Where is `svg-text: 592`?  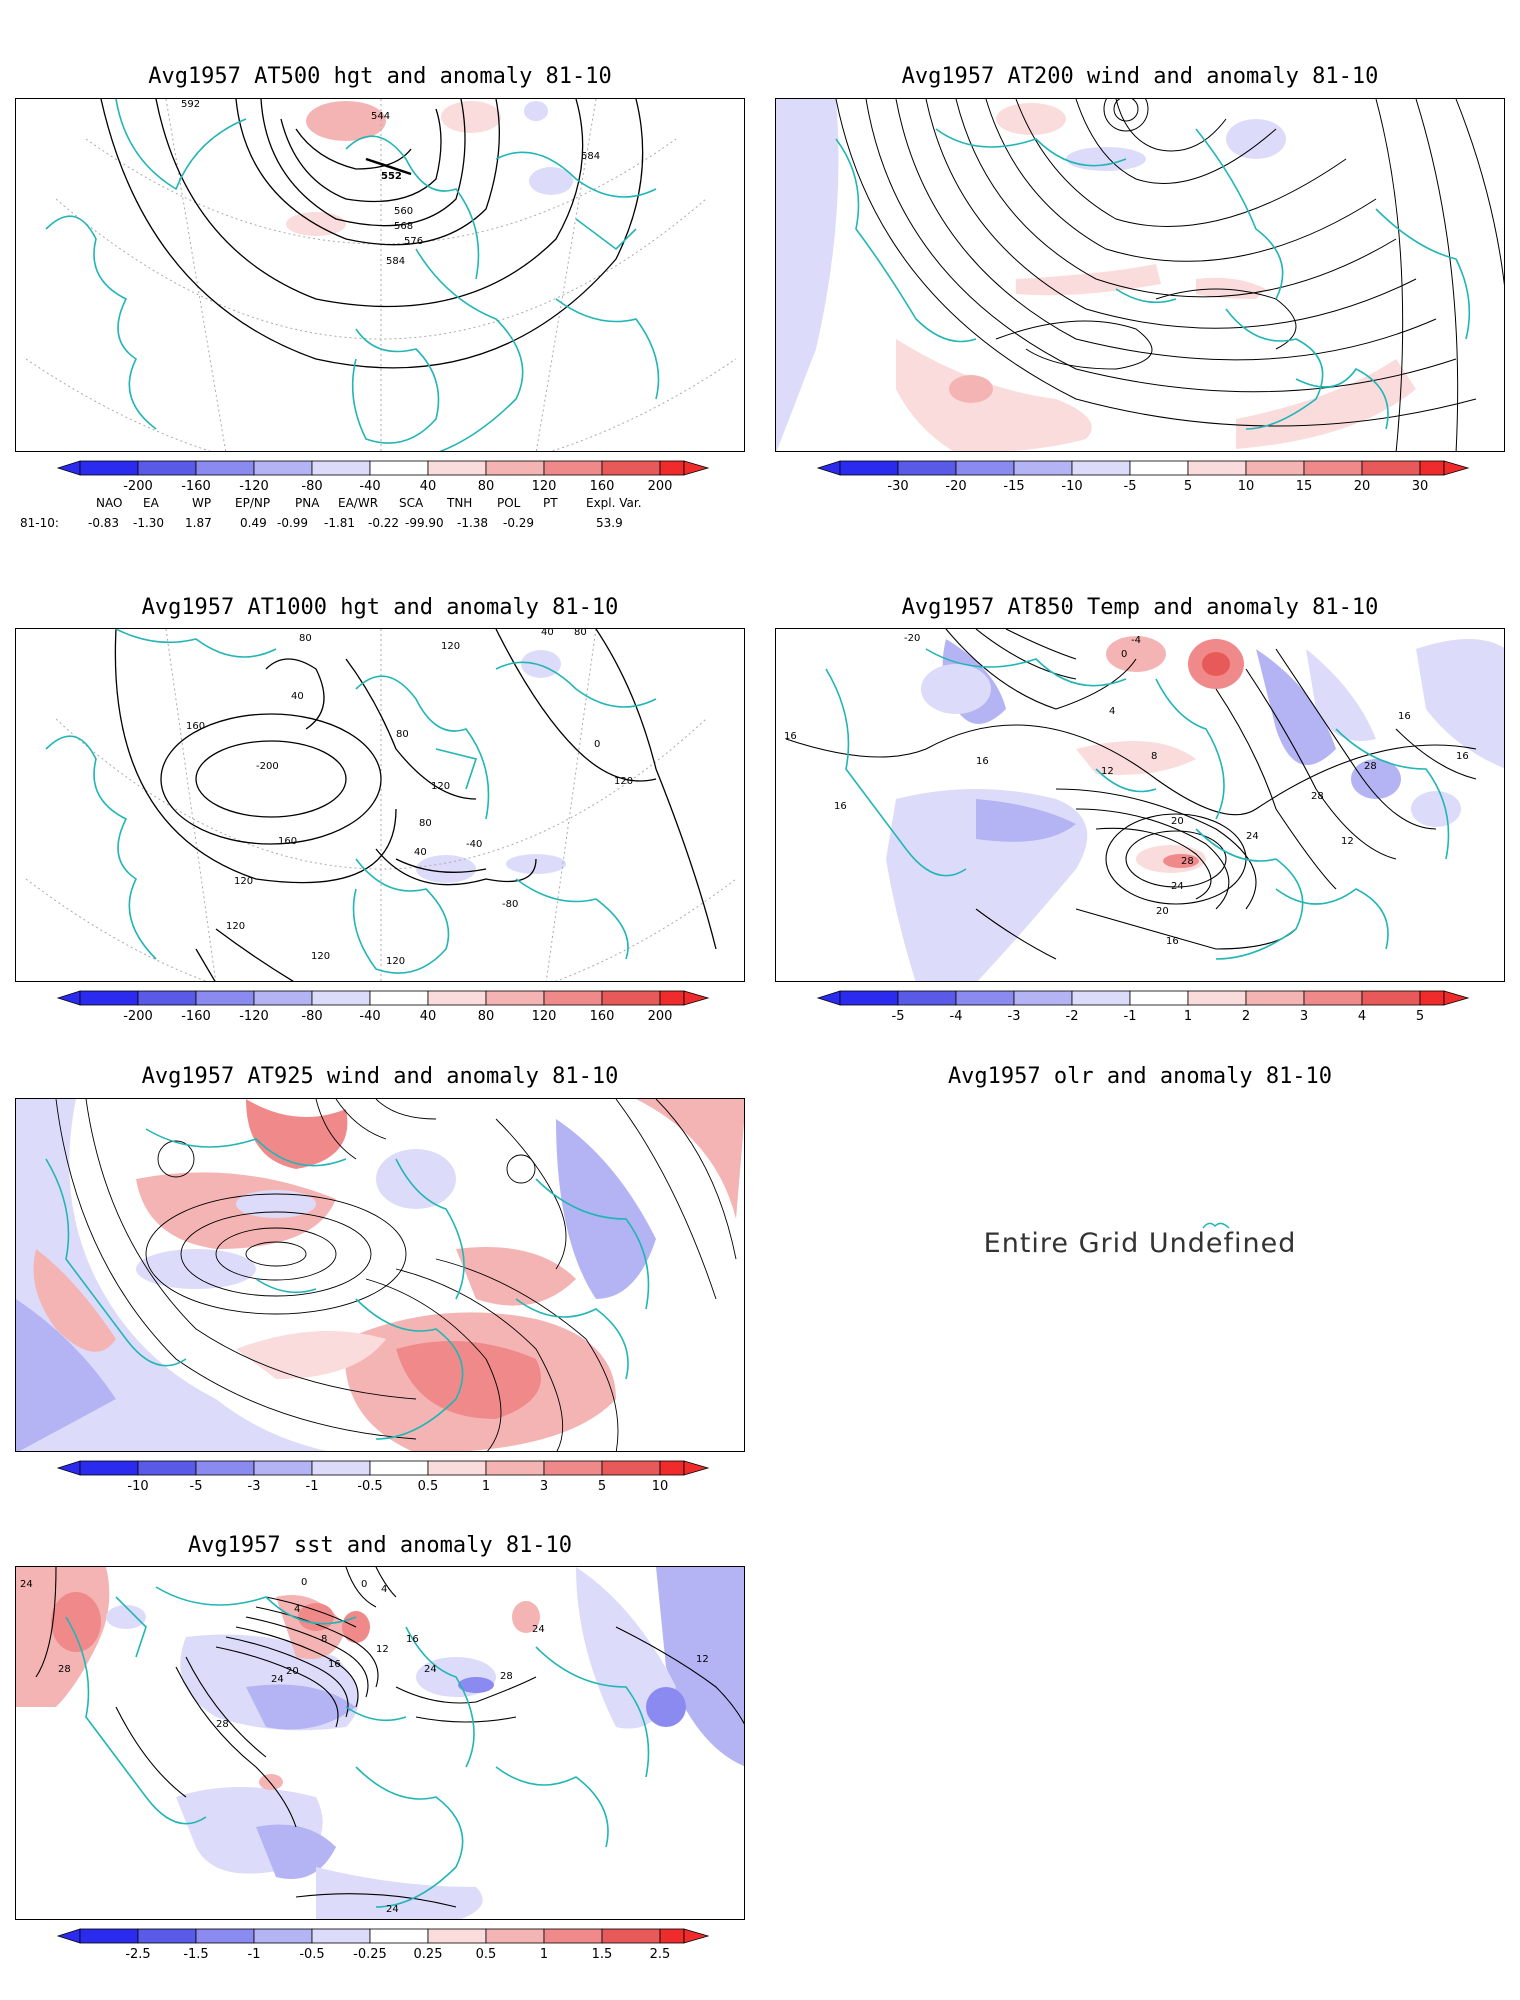 svg-text: 592 is located at coordinates (190, 104).